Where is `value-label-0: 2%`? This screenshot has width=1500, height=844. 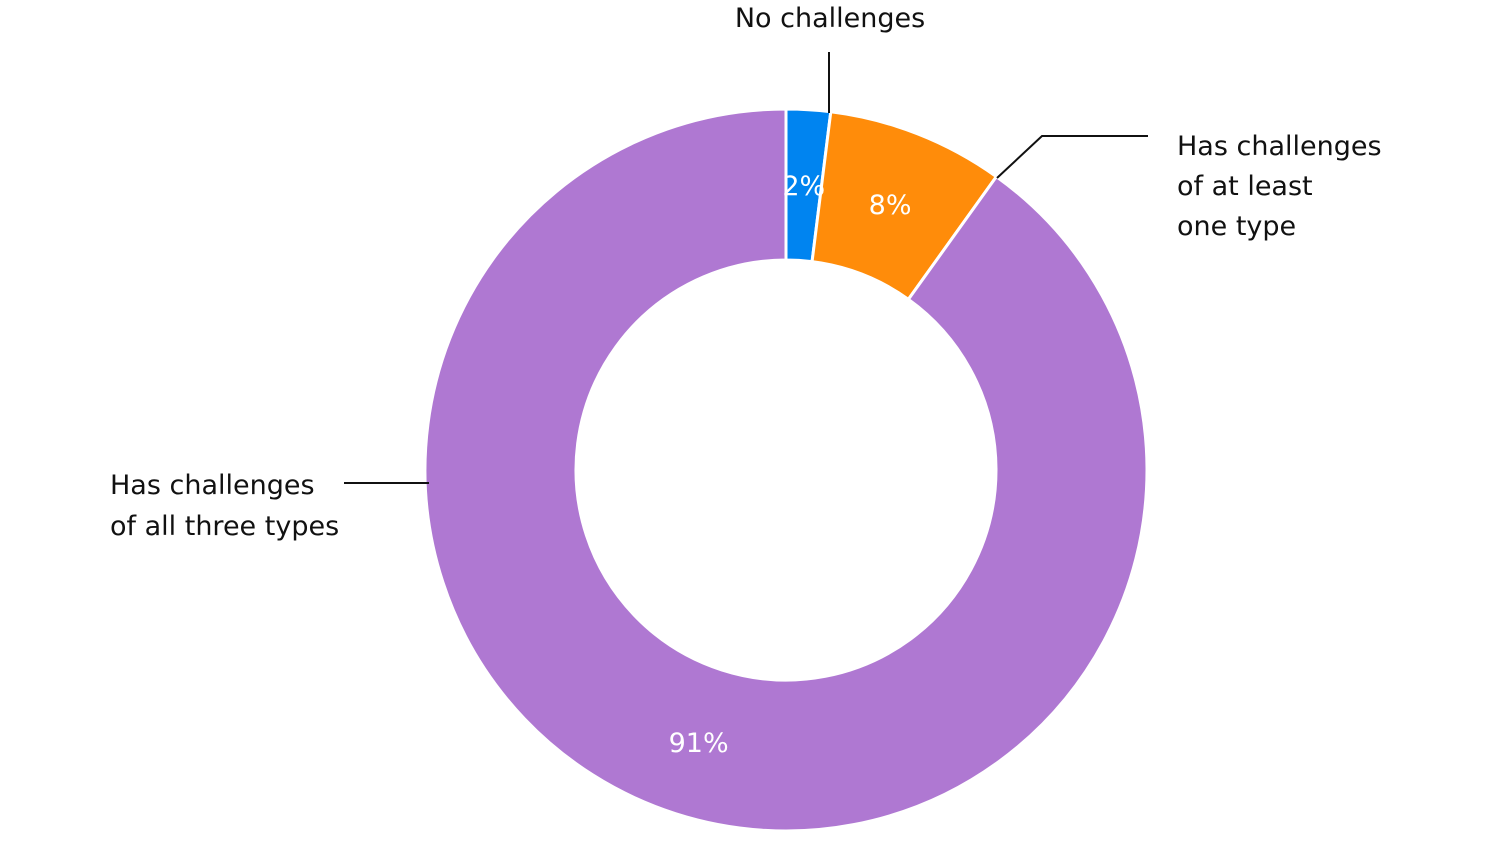 value-label-0: 2% is located at coordinates (803, 186).